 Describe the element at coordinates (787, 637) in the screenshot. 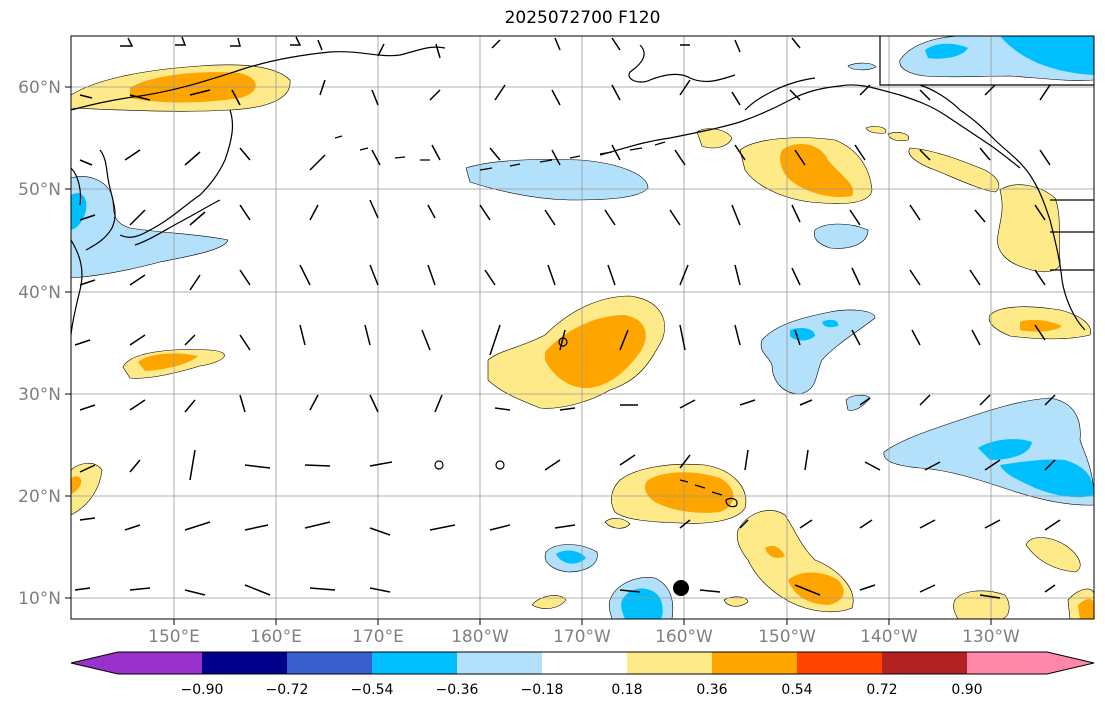

I see `lon-label: 150°W` at that location.